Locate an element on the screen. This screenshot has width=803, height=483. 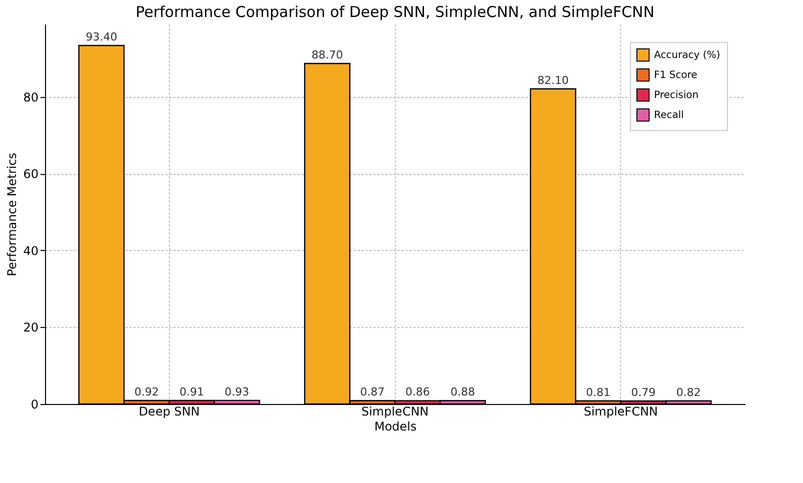
legend-label: Recall is located at coordinates (669, 115).